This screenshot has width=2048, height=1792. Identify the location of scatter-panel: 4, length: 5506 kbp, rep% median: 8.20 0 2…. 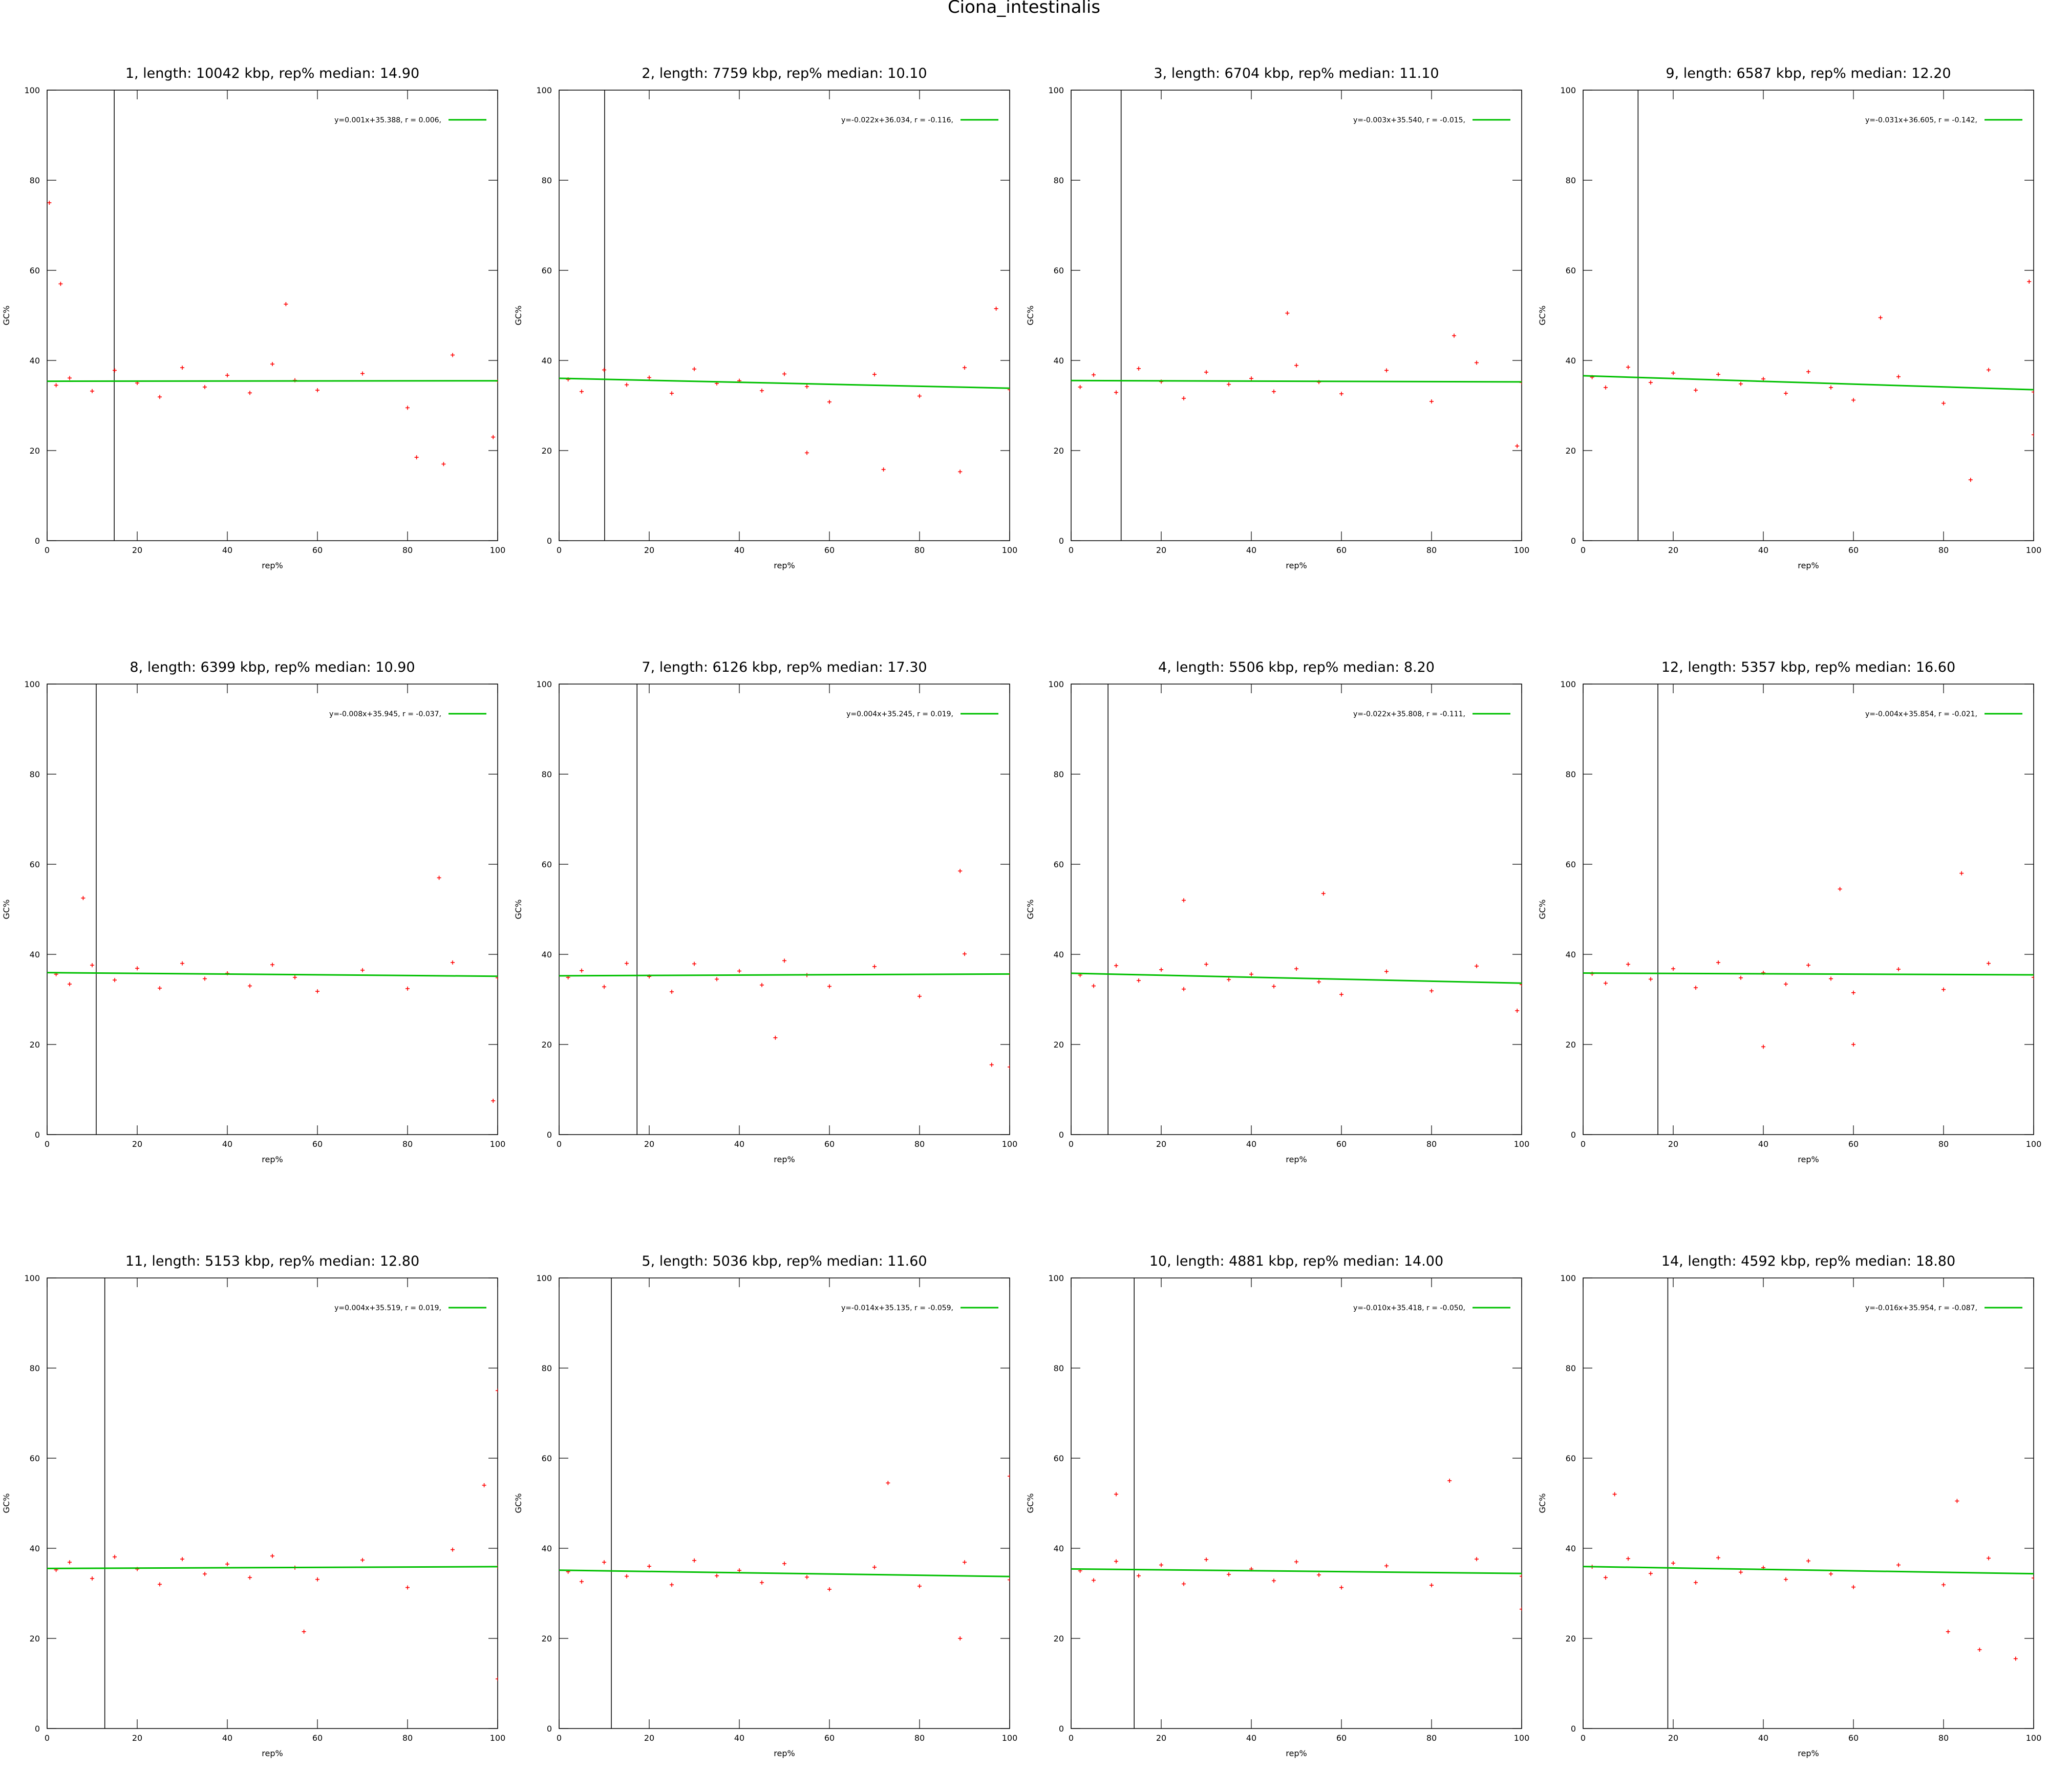
(1280, 891).